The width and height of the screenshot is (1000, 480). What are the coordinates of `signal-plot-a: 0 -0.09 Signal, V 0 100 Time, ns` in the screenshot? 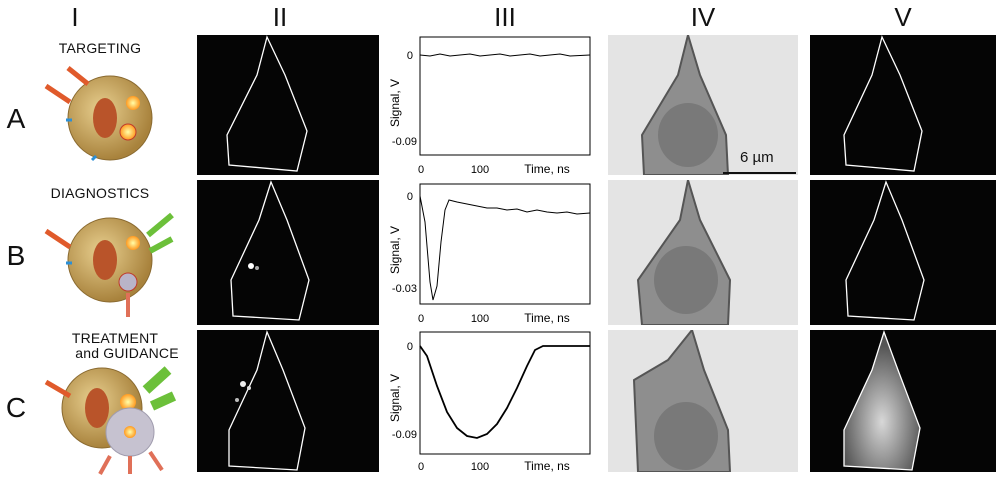 It's located at (489, 106).